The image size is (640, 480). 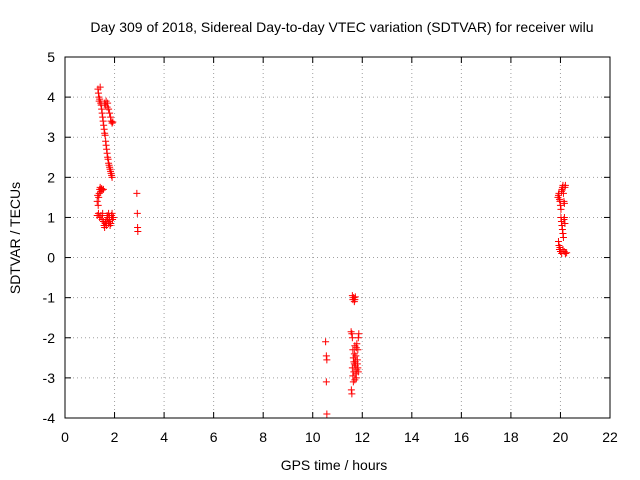 What do you see at coordinates (51, 137) in the screenshot?
I see `y-tick-label: 3` at bounding box center [51, 137].